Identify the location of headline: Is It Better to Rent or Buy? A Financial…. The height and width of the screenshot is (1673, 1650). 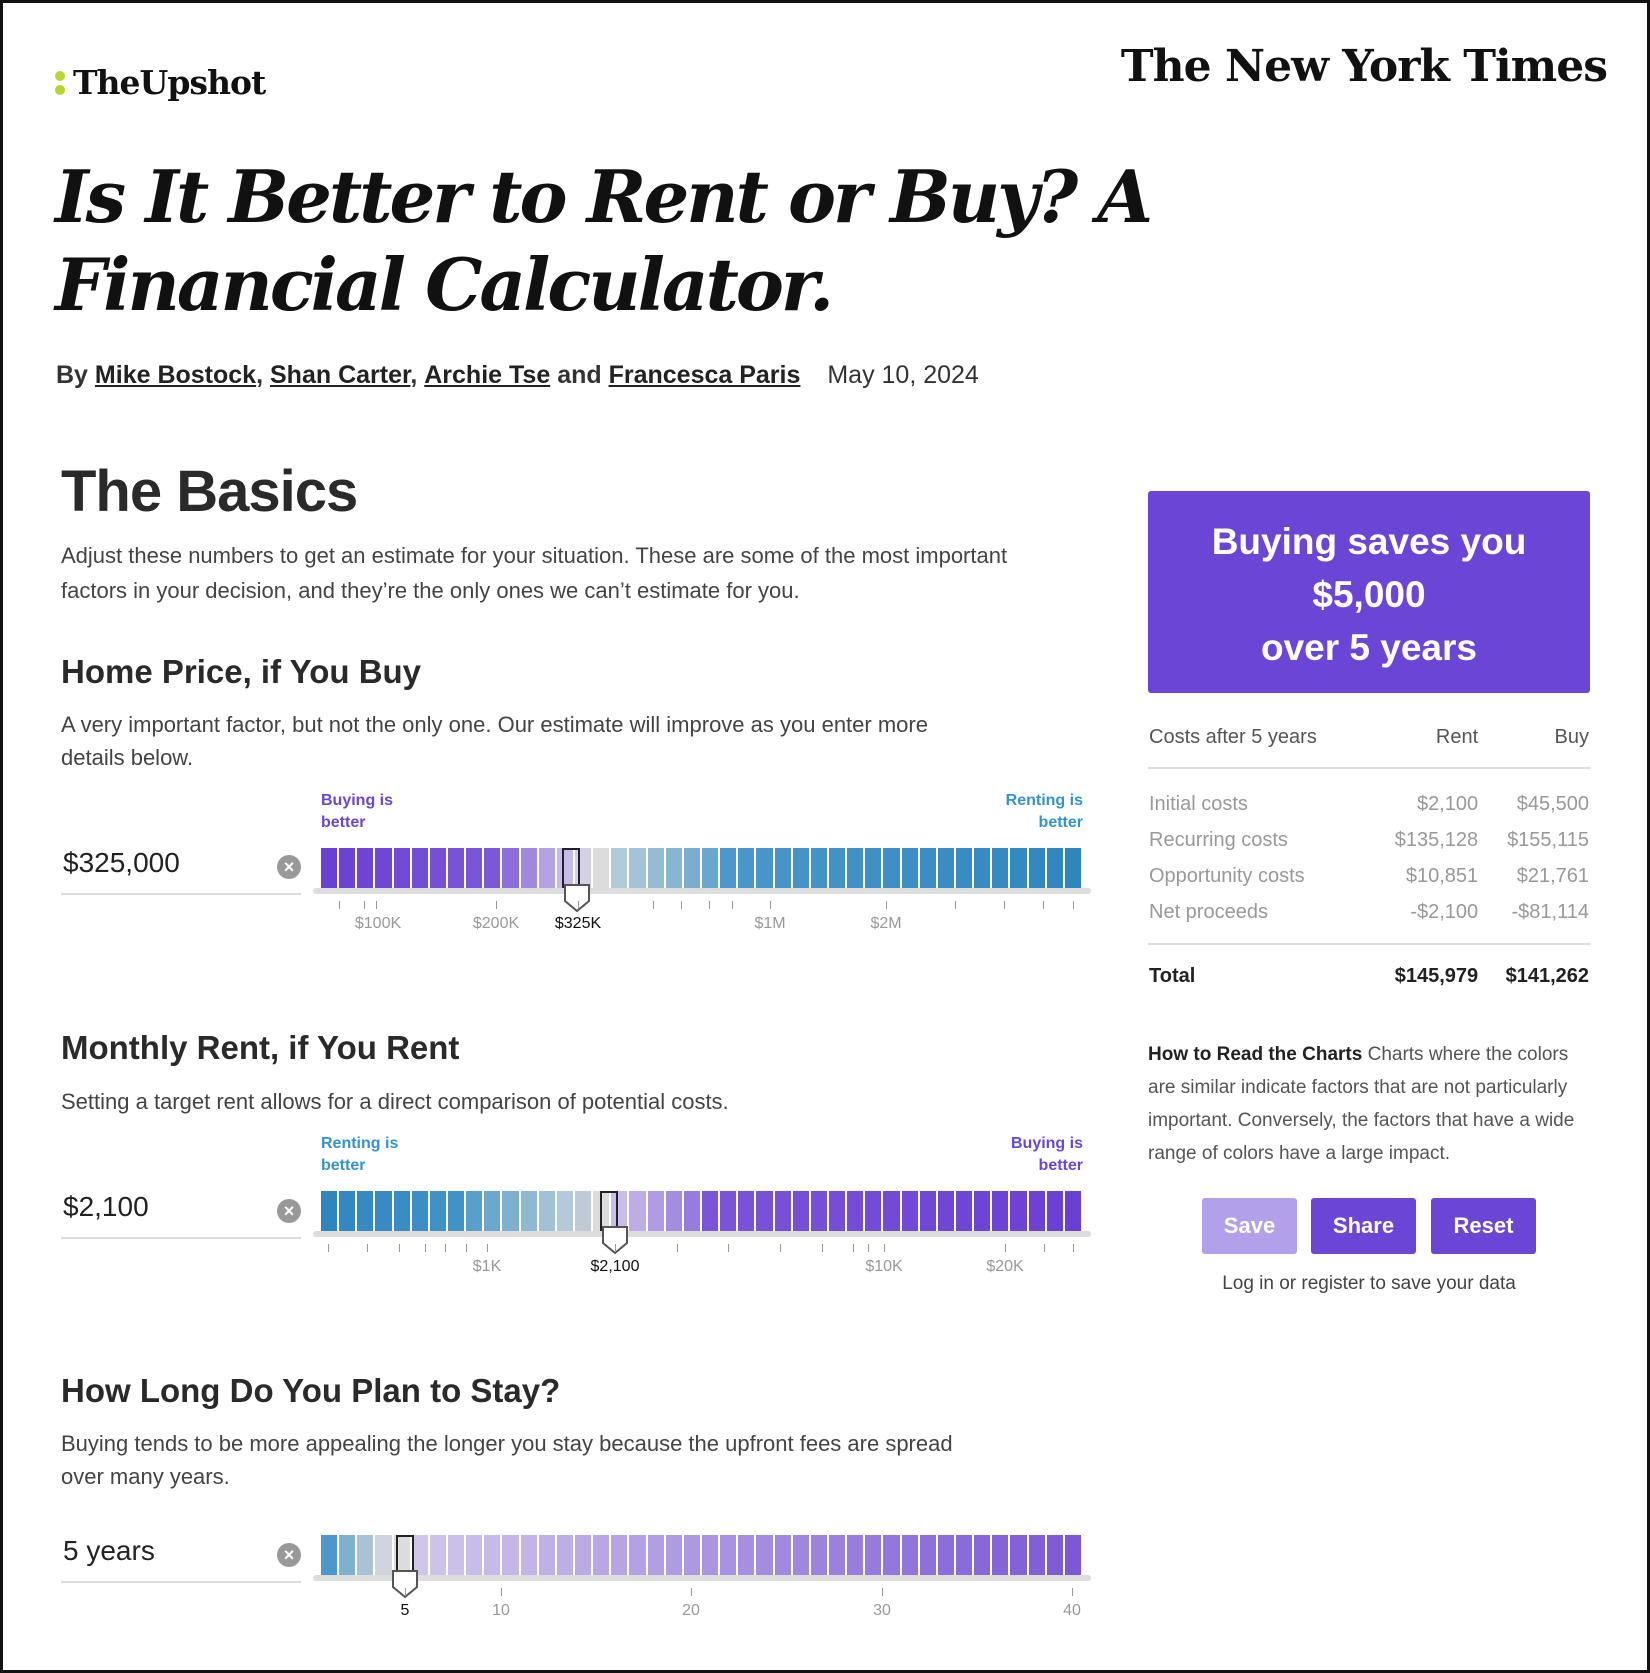
(604, 240).